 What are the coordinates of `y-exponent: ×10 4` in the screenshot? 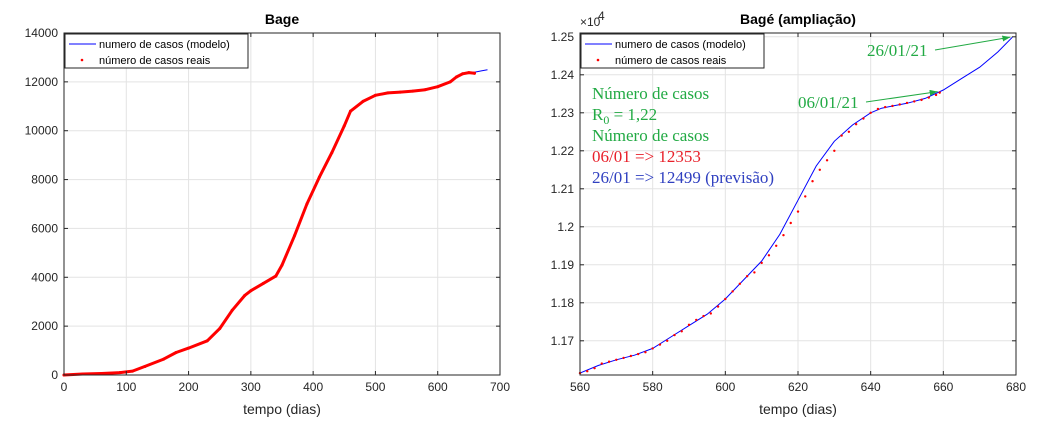 It's located at (592, 19).